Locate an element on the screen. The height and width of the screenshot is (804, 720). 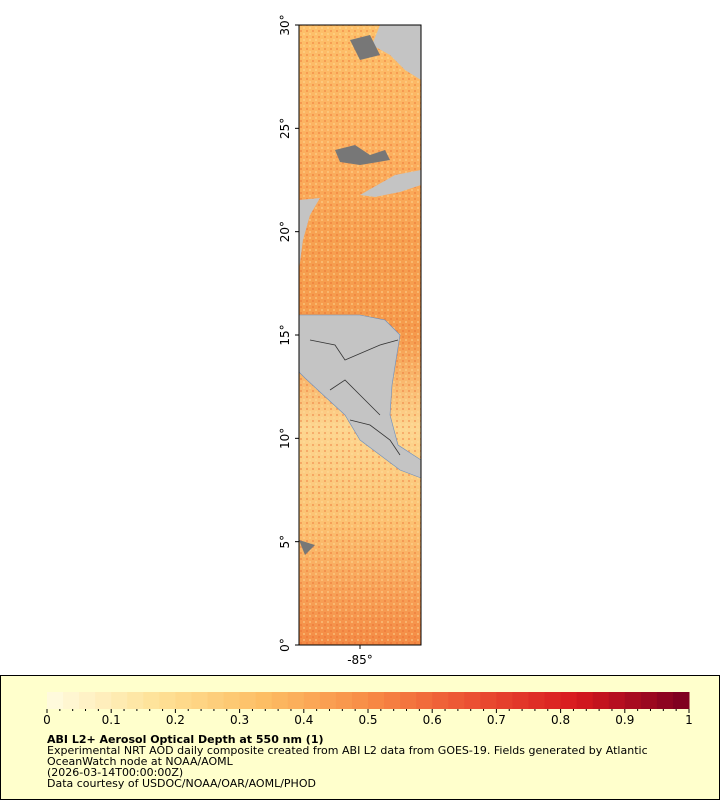
y-axis: 0° 5° 10° 15° 20° 25° 30° is located at coordinates (288, 333).